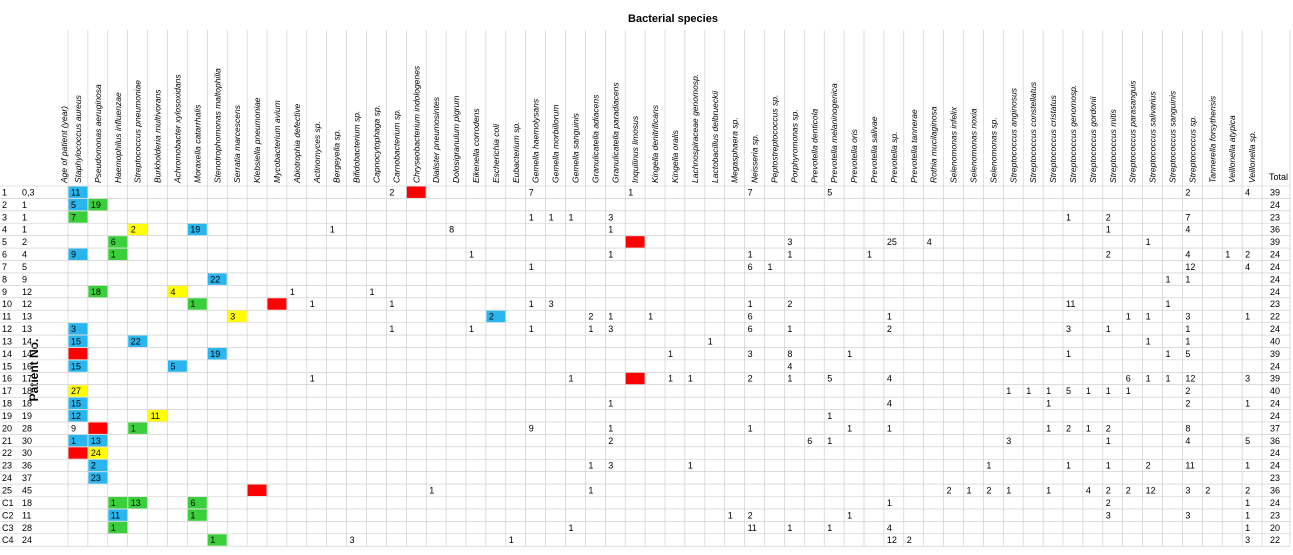 The image size is (1293, 555). I want to click on age-label: 5, so click(24, 267).